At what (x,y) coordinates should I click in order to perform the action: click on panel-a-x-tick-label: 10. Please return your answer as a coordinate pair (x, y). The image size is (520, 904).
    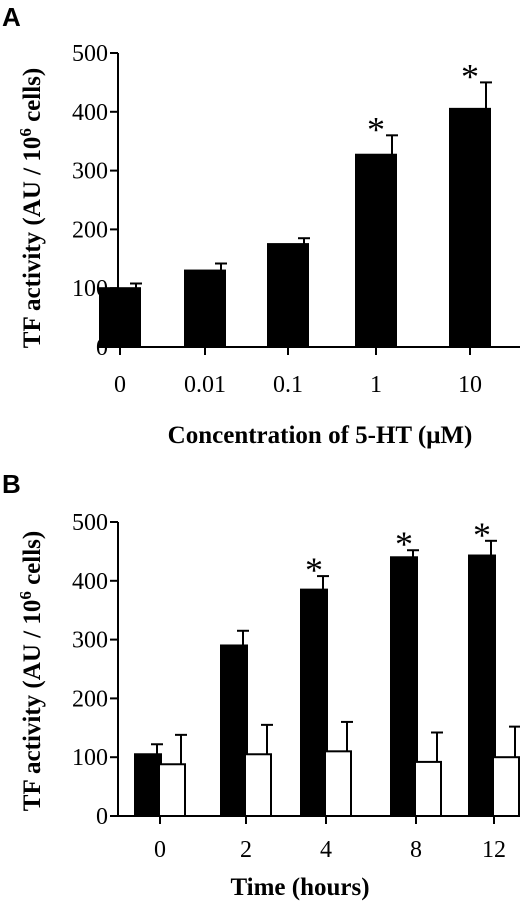
    Looking at the image, I should click on (470, 385).